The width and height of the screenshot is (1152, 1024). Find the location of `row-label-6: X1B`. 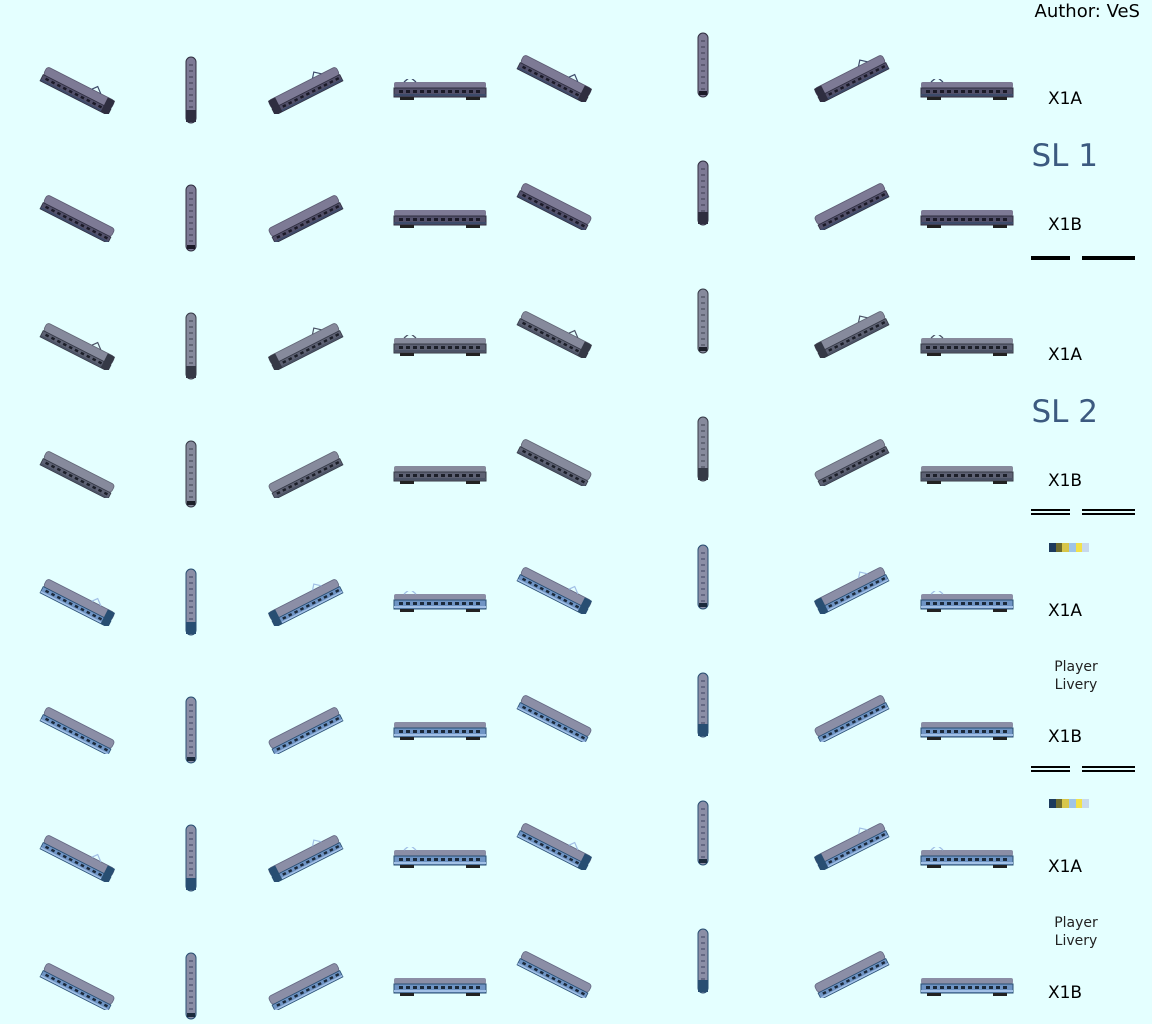

row-label-6: X1B is located at coordinates (1065, 737).